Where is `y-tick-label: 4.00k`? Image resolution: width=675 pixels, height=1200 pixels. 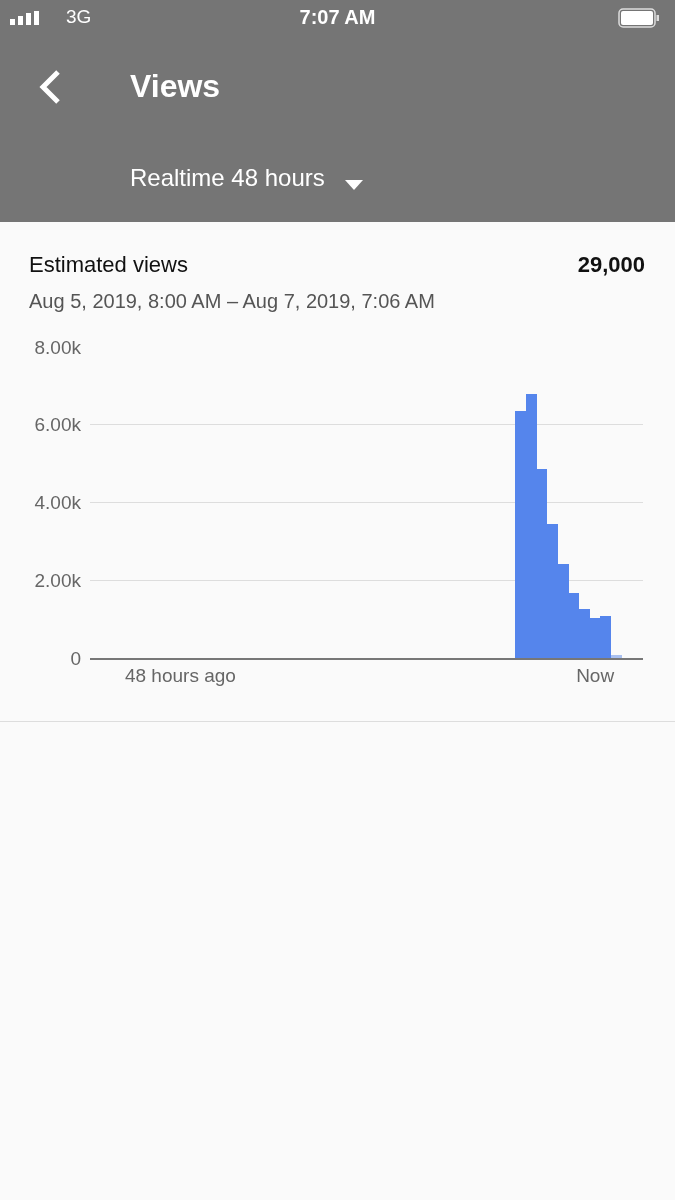 y-tick-label: 4.00k is located at coordinates (58, 503).